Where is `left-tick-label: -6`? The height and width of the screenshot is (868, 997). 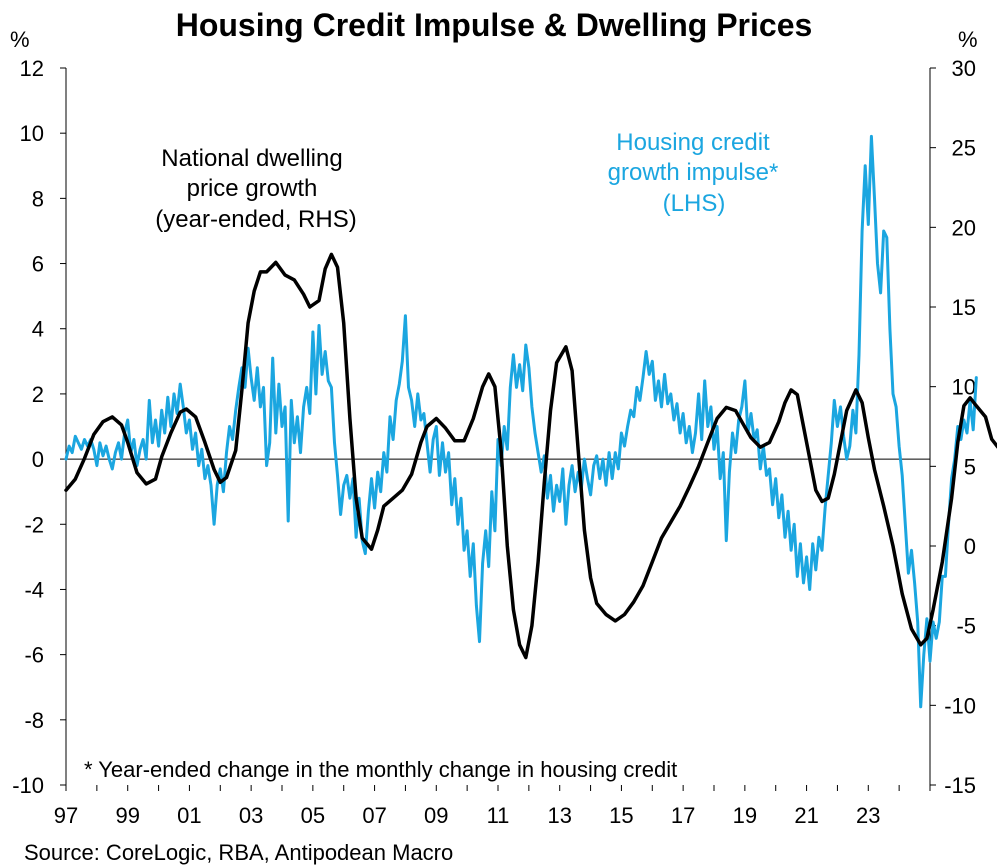
left-tick-label: -6 is located at coordinates (34, 655).